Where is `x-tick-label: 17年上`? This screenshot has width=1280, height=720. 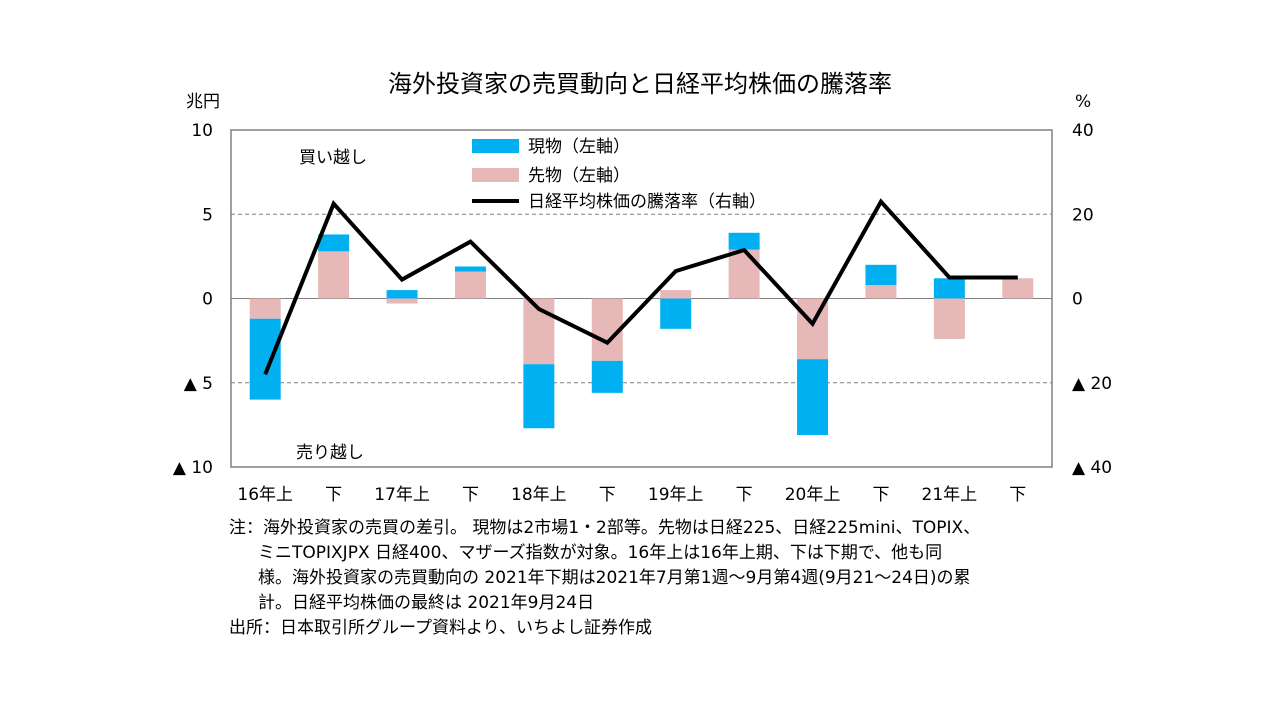
x-tick-label: 17年上 is located at coordinates (402, 495).